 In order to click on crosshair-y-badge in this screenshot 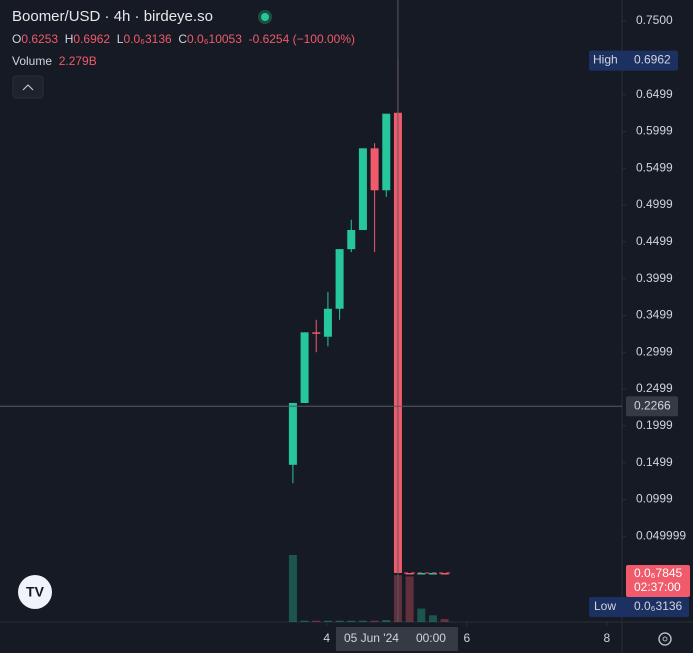, I will do `click(652, 406)`.